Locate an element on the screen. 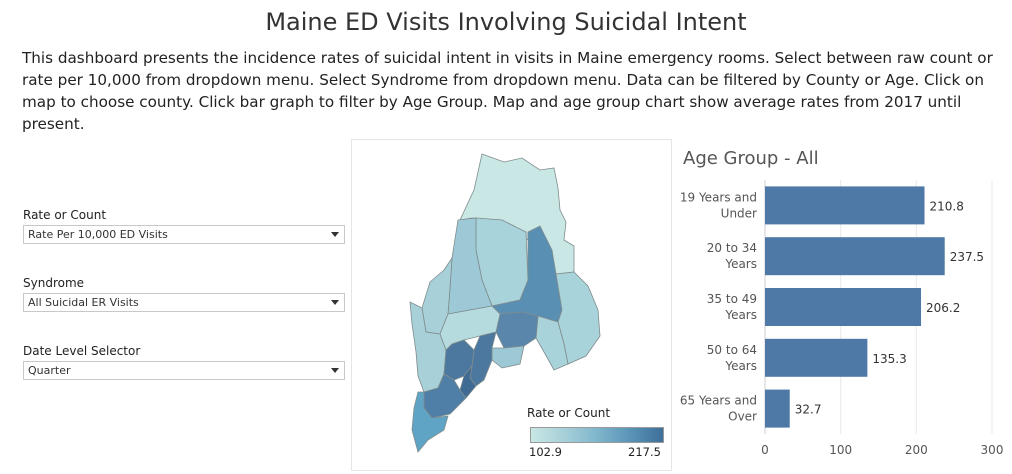 The width and height of the screenshot is (1012, 474). syndrome-value: All Suicidal ER Visits is located at coordinates (83, 302).